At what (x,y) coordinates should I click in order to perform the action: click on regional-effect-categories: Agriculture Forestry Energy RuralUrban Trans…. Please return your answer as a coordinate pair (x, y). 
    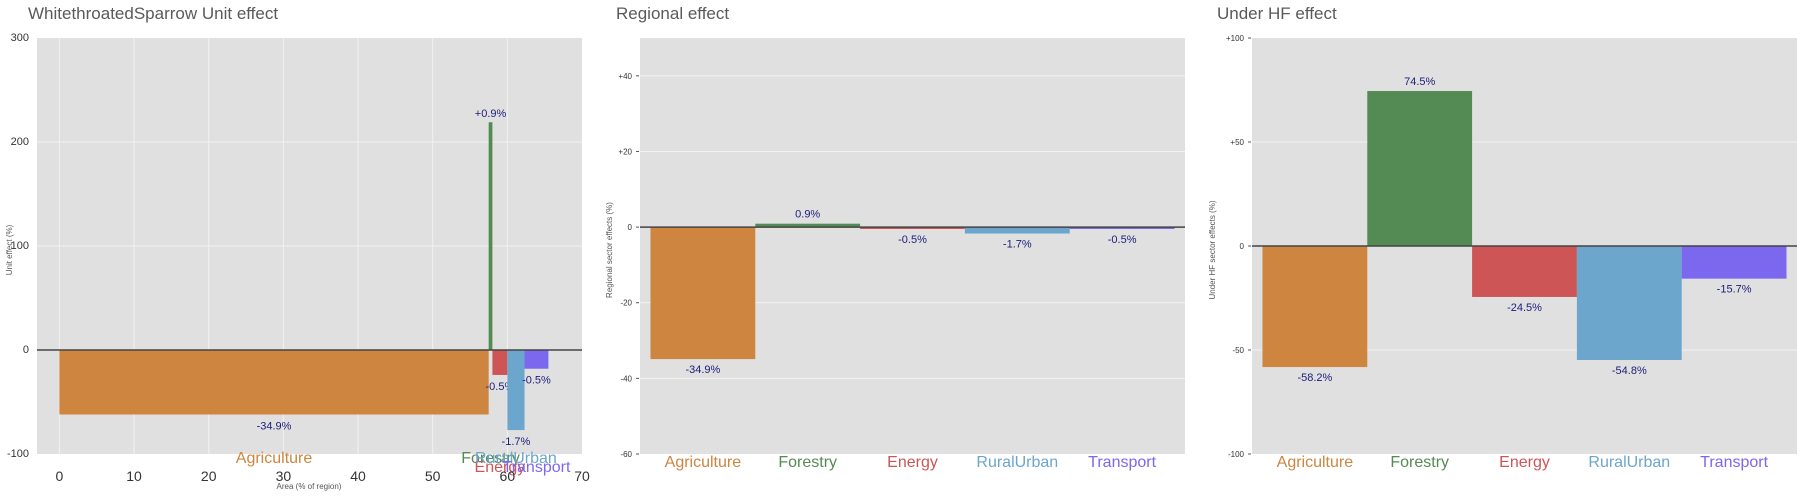
    Looking at the image, I should click on (911, 462).